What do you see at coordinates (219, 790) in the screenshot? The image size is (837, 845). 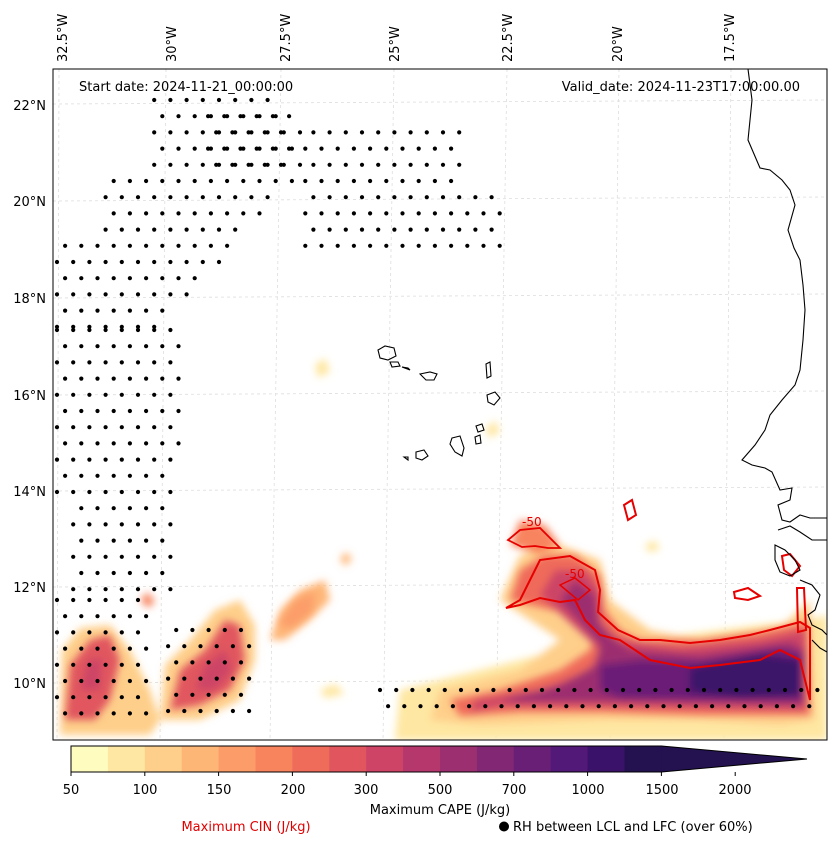 I see `colorbar-tick: 150` at bounding box center [219, 790].